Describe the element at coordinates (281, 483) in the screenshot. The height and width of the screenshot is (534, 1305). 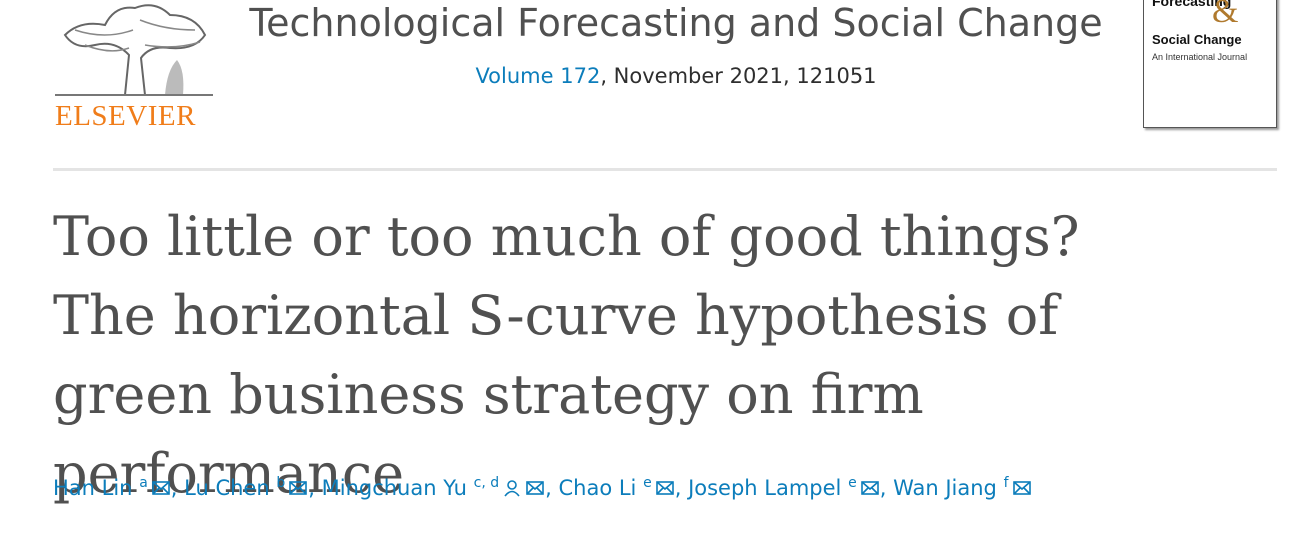
I see `affiliation: b` at that location.